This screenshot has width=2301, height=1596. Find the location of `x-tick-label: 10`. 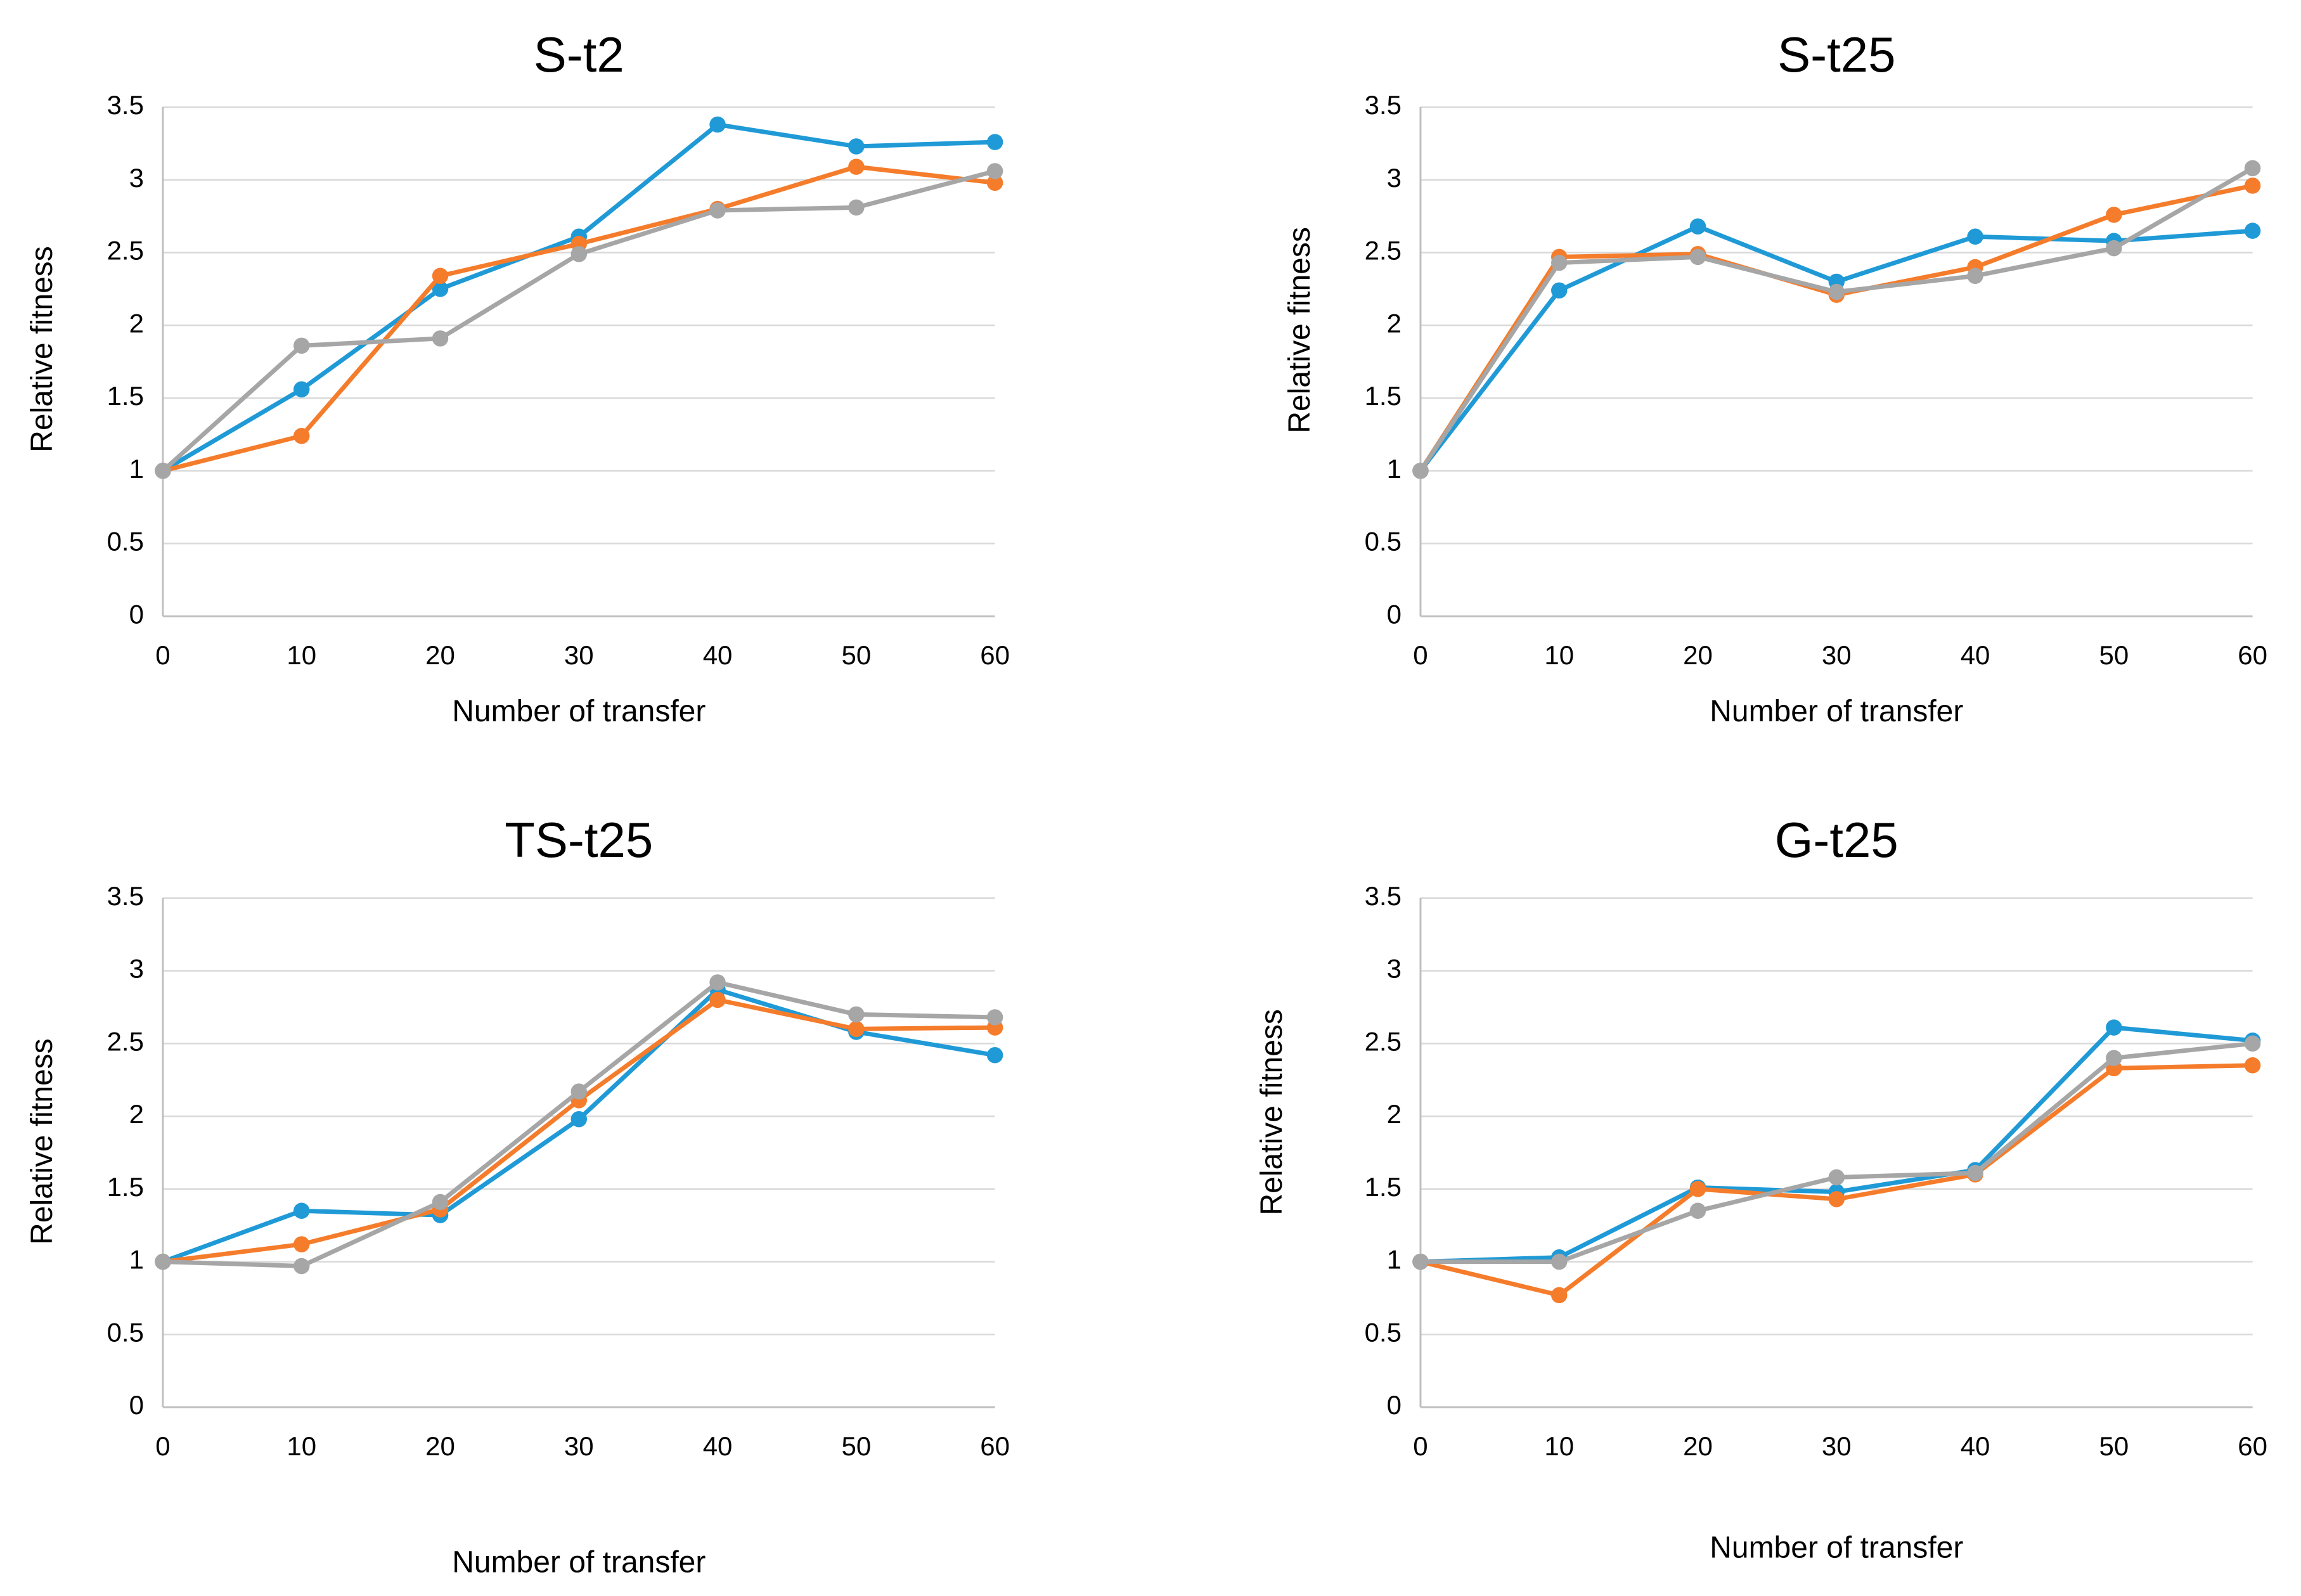

x-tick-label: 10 is located at coordinates (1559, 655).